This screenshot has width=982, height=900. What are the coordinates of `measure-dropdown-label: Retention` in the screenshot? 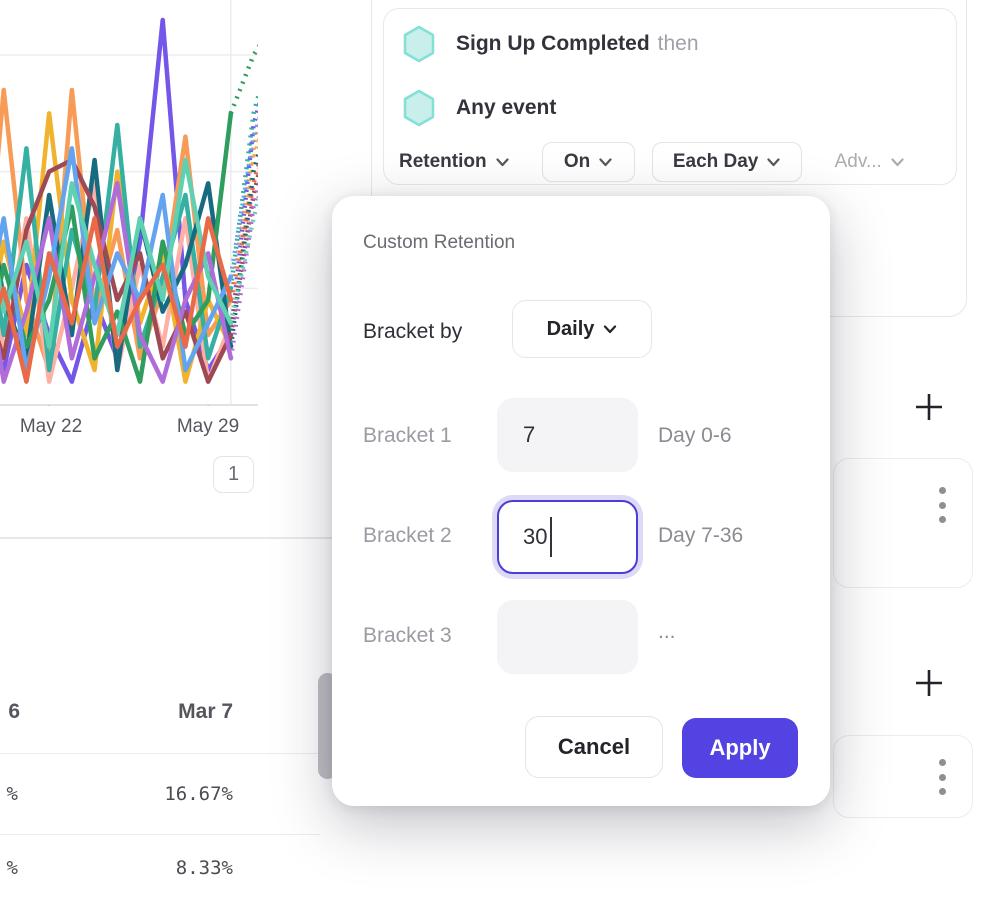 It's located at (443, 161).